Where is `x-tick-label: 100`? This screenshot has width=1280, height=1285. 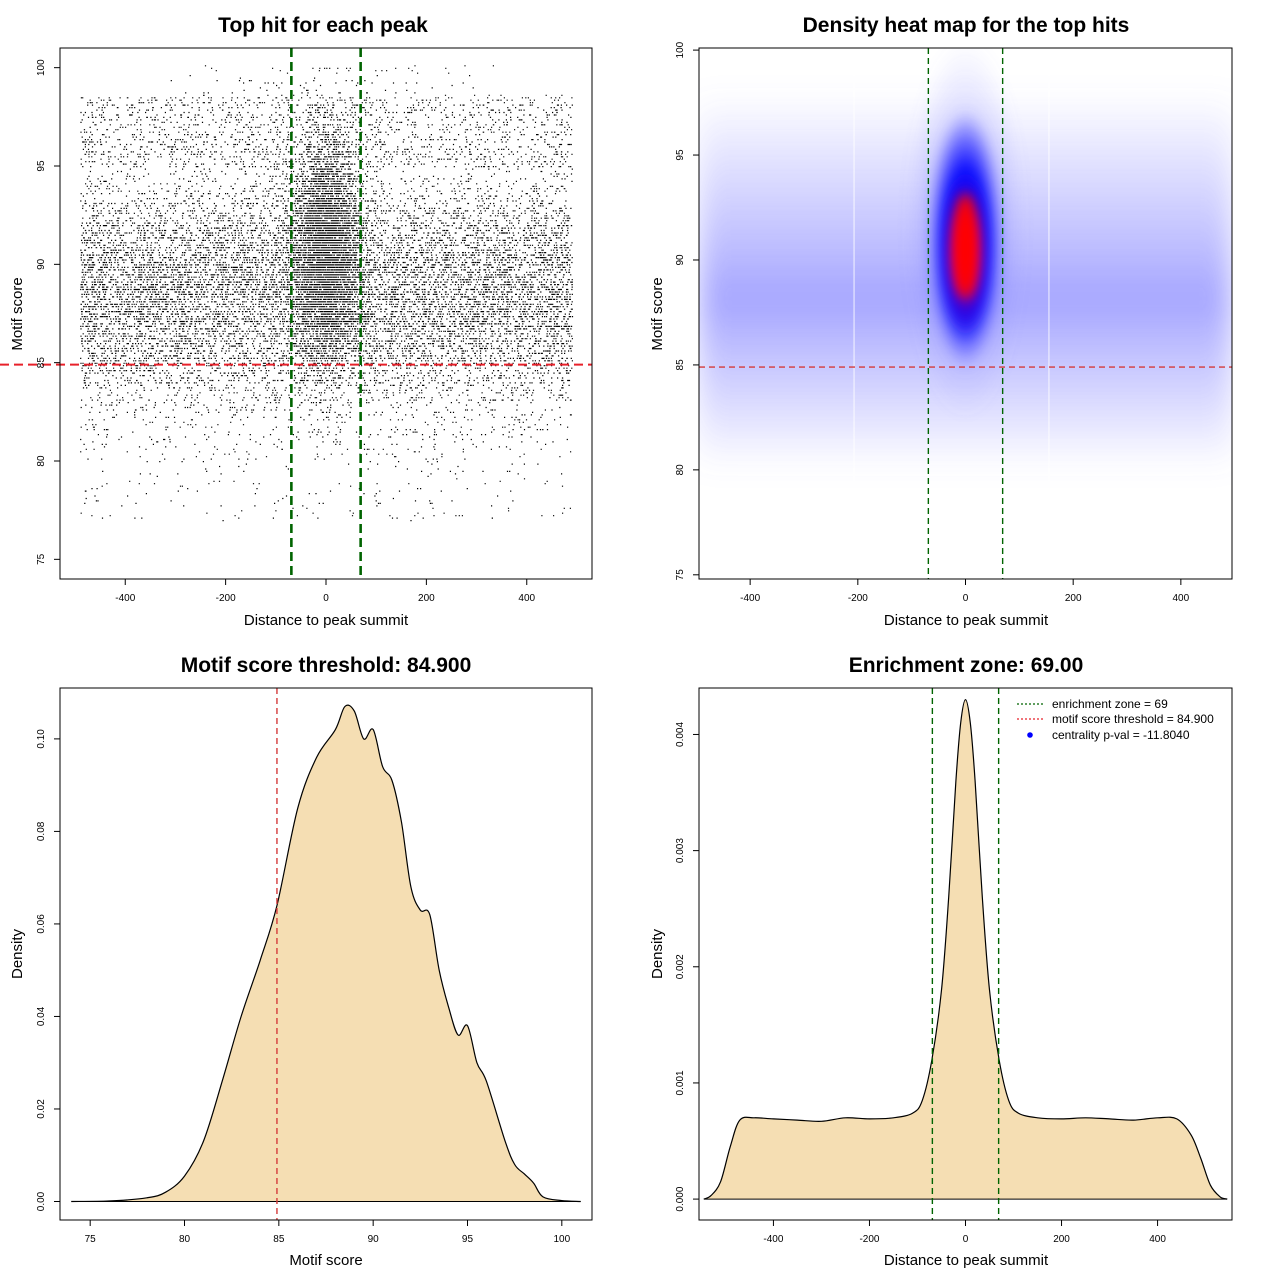 x-tick-label: 100 is located at coordinates (561, 1239).